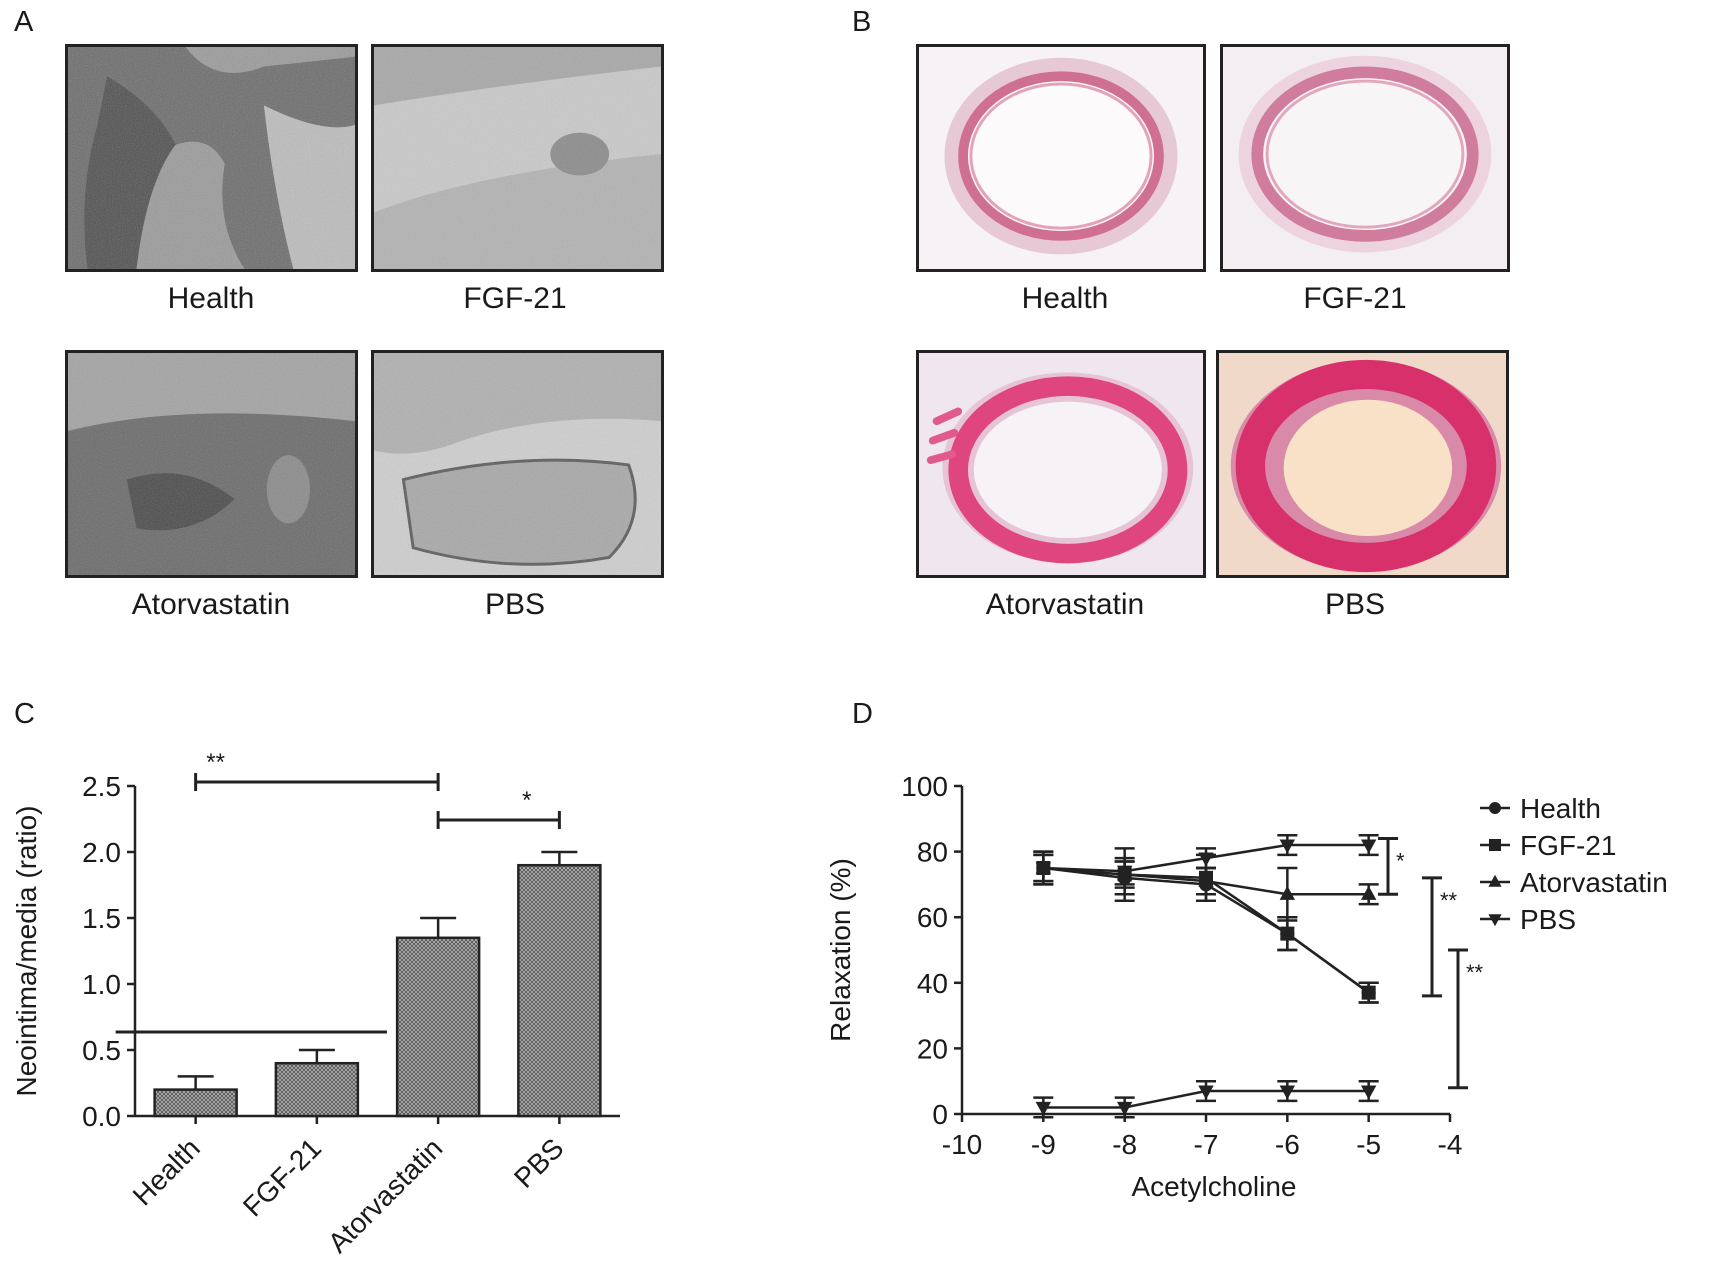 This screenshot has width=1713, height=1282. What do you see at coordinates (1560, 808) in the screenshot?
I see `legend-label-health: Health` at bounding box center [1560, 808].